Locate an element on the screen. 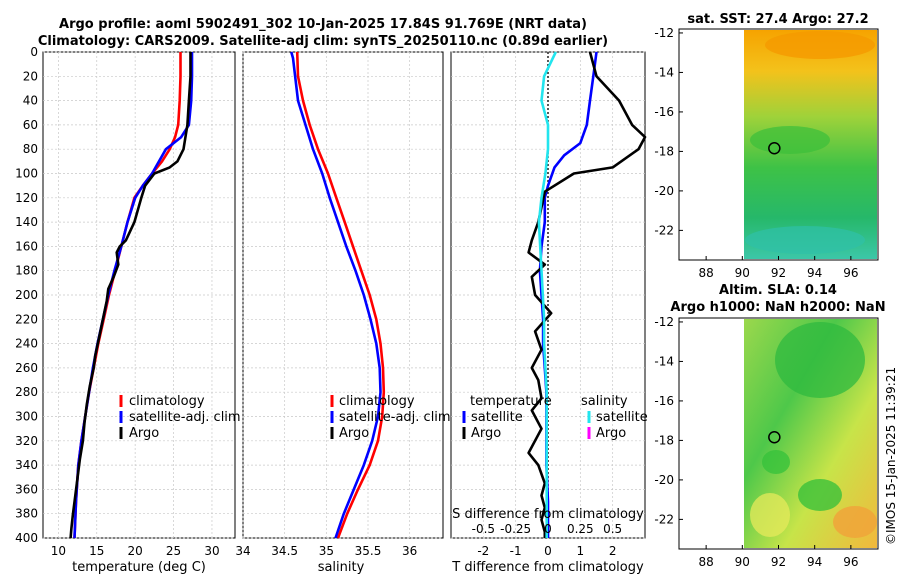  temperature-lines is located at coordinates (131, 295).